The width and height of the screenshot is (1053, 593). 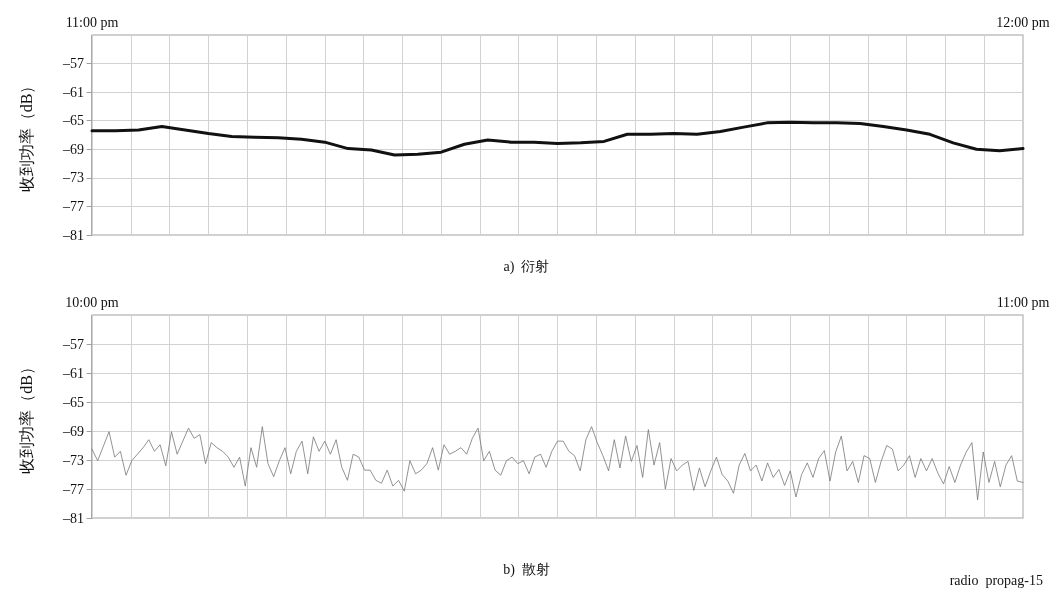 What do you see at coordinates (996, 580) in the screenshot?
I see `text: radio propag-15` at bounding box center [996, 580].